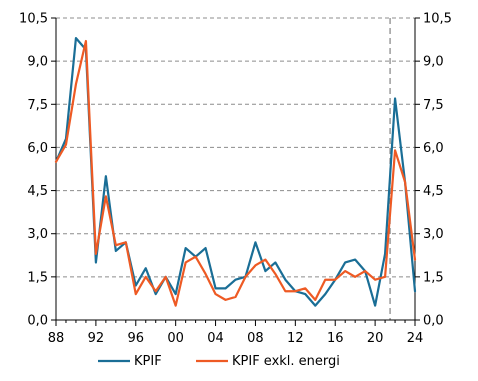 This screenshot has height=381, width=478. I want to click on legend-label: KPIF, so click(148, 361).